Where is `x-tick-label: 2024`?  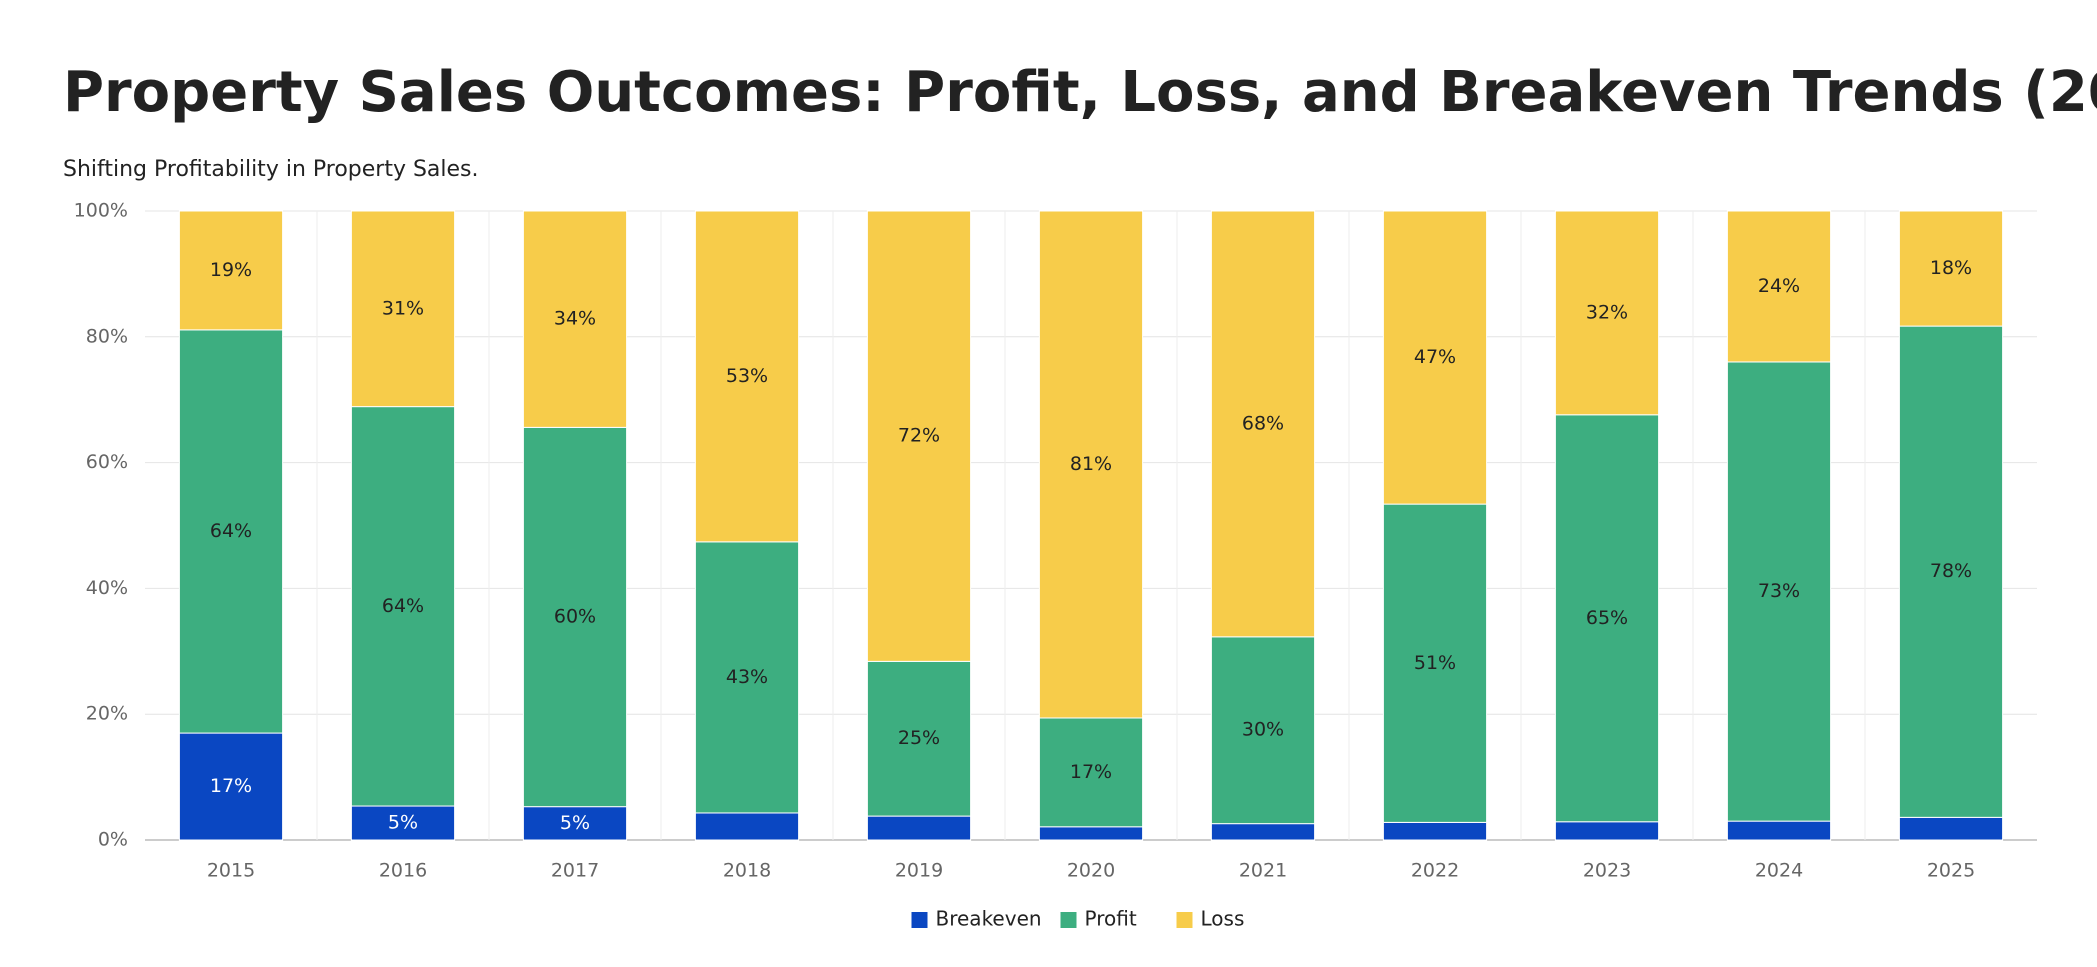
x-tick-label: 2024 is located at coordinates (1779, 871).